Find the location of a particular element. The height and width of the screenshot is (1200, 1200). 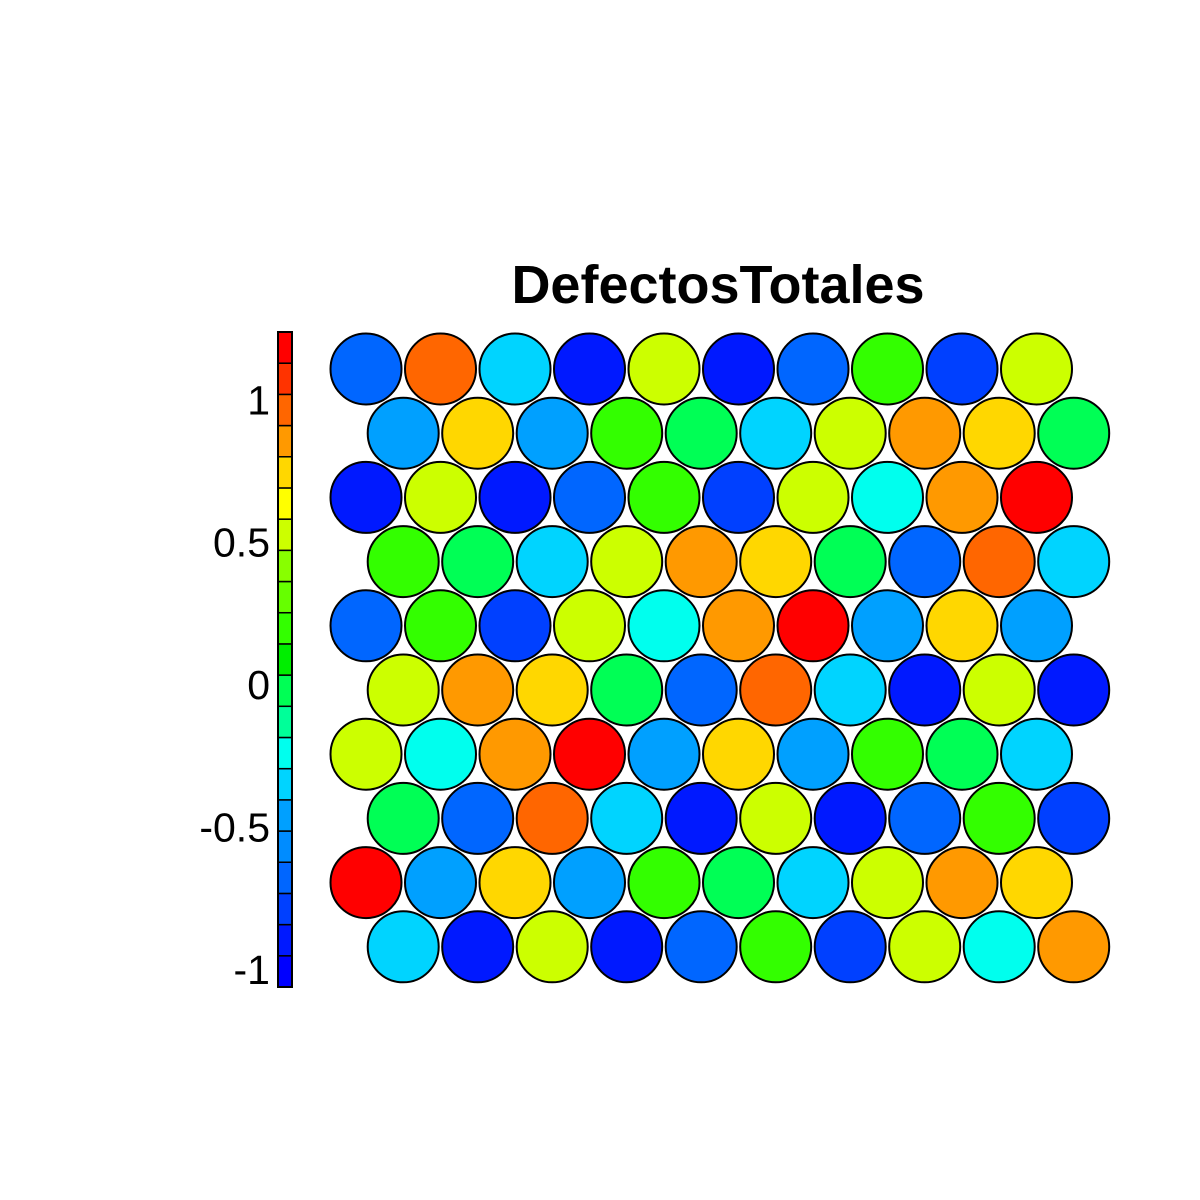

colorbar-ticks: 1 0.5 0 -0.5 -1 is located at coordinates (234, 685).